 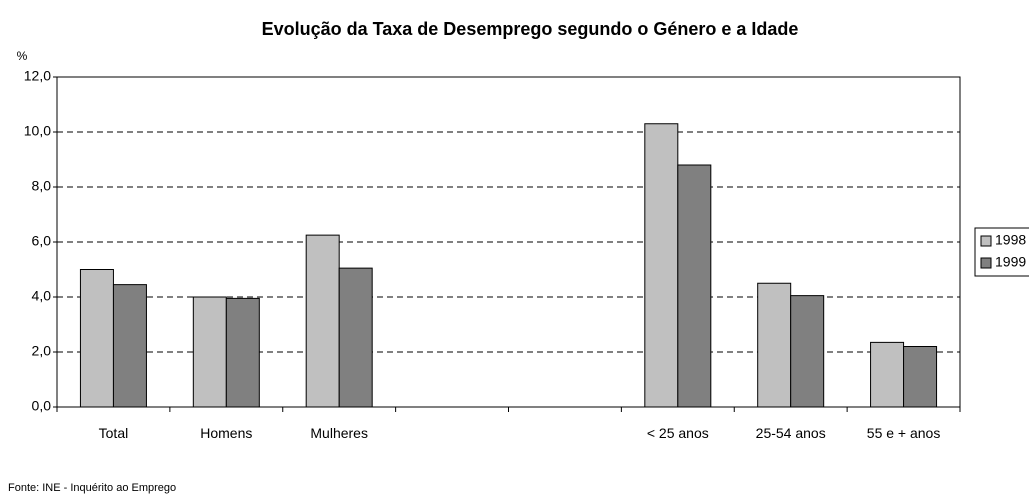 What do you see at coordinates (42, 406) in the screenshot?
I see `y-tick-label: 0,0` at bounding box center [42, 406].